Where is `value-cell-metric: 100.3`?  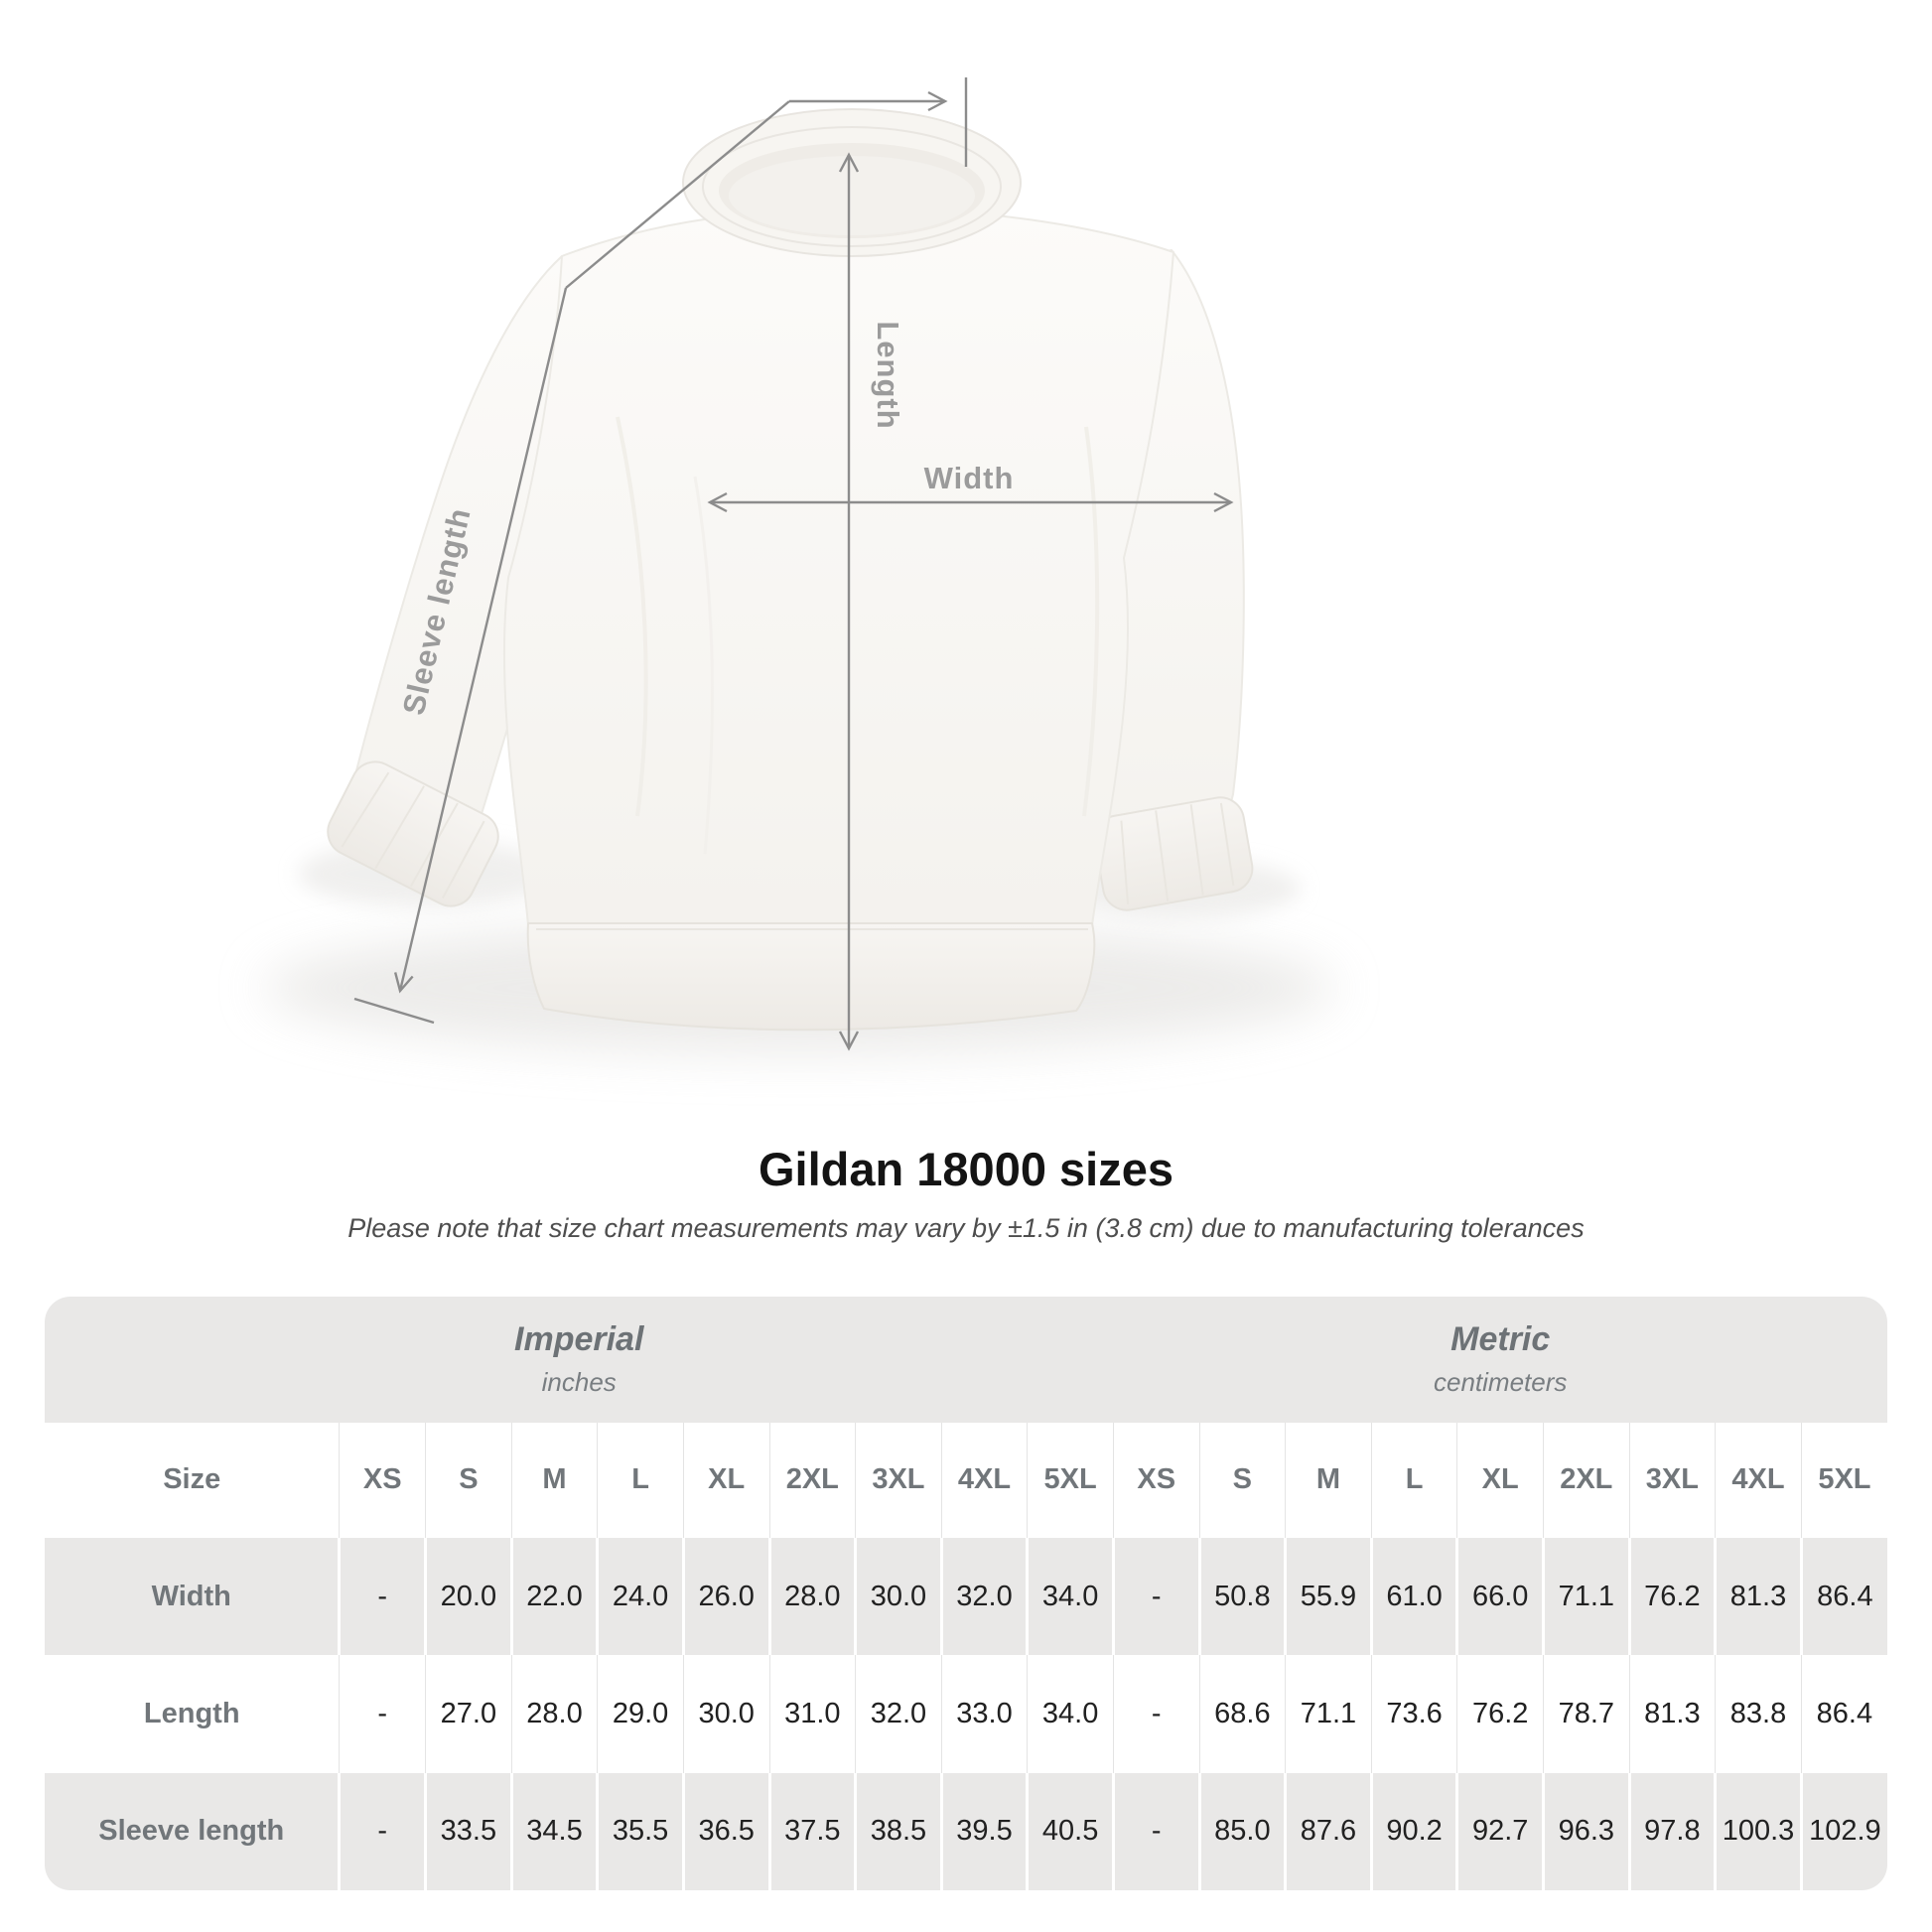
value-cell-metric: 100.3 is located at coordinates (1758, 1831).